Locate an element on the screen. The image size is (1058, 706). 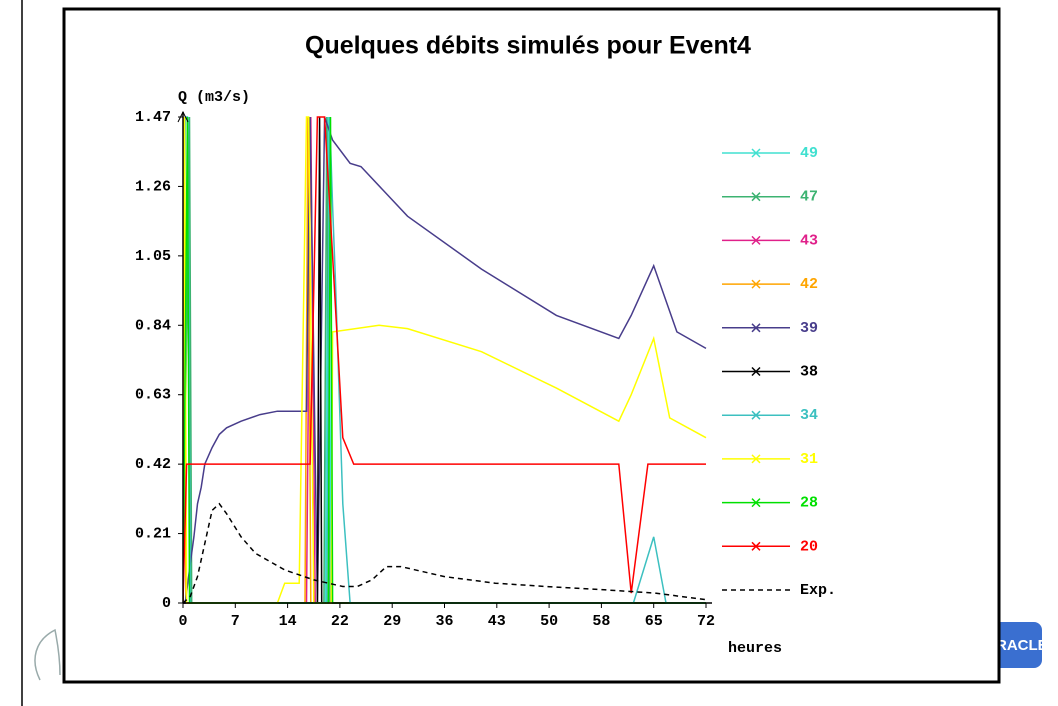
legend-label: 43 is located at coordinates (809, 240).